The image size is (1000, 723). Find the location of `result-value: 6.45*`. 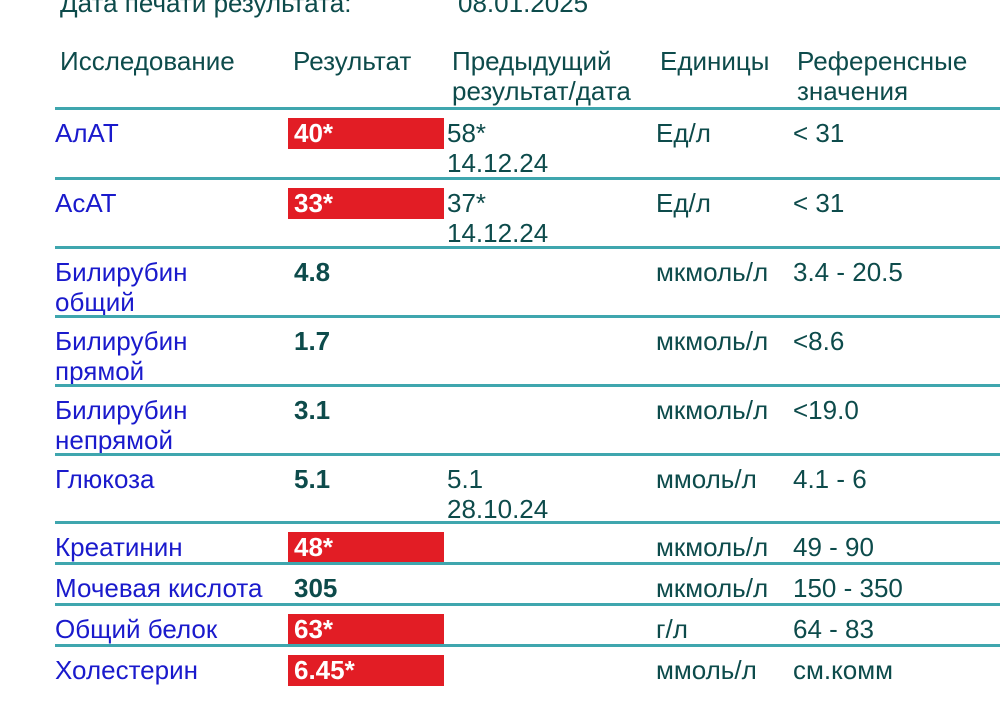

result-value: 6.45* is located at coordinates (366, 670).